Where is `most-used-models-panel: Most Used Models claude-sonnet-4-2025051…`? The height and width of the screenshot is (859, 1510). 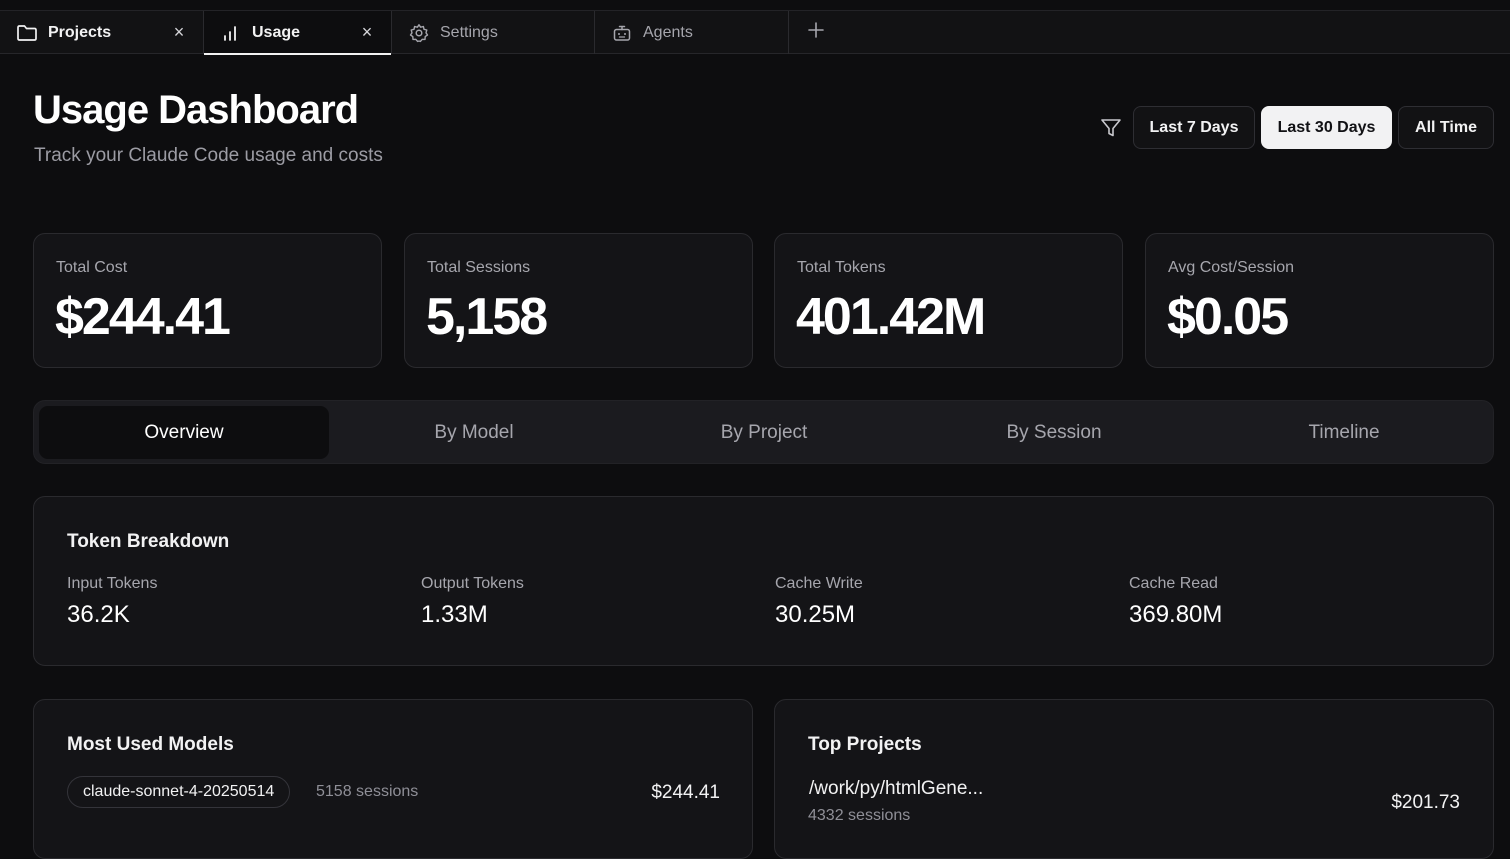
most-used-models-panel: Most Used Models claude-sonnet-4-2025051… is located at coordinates (393, 779).